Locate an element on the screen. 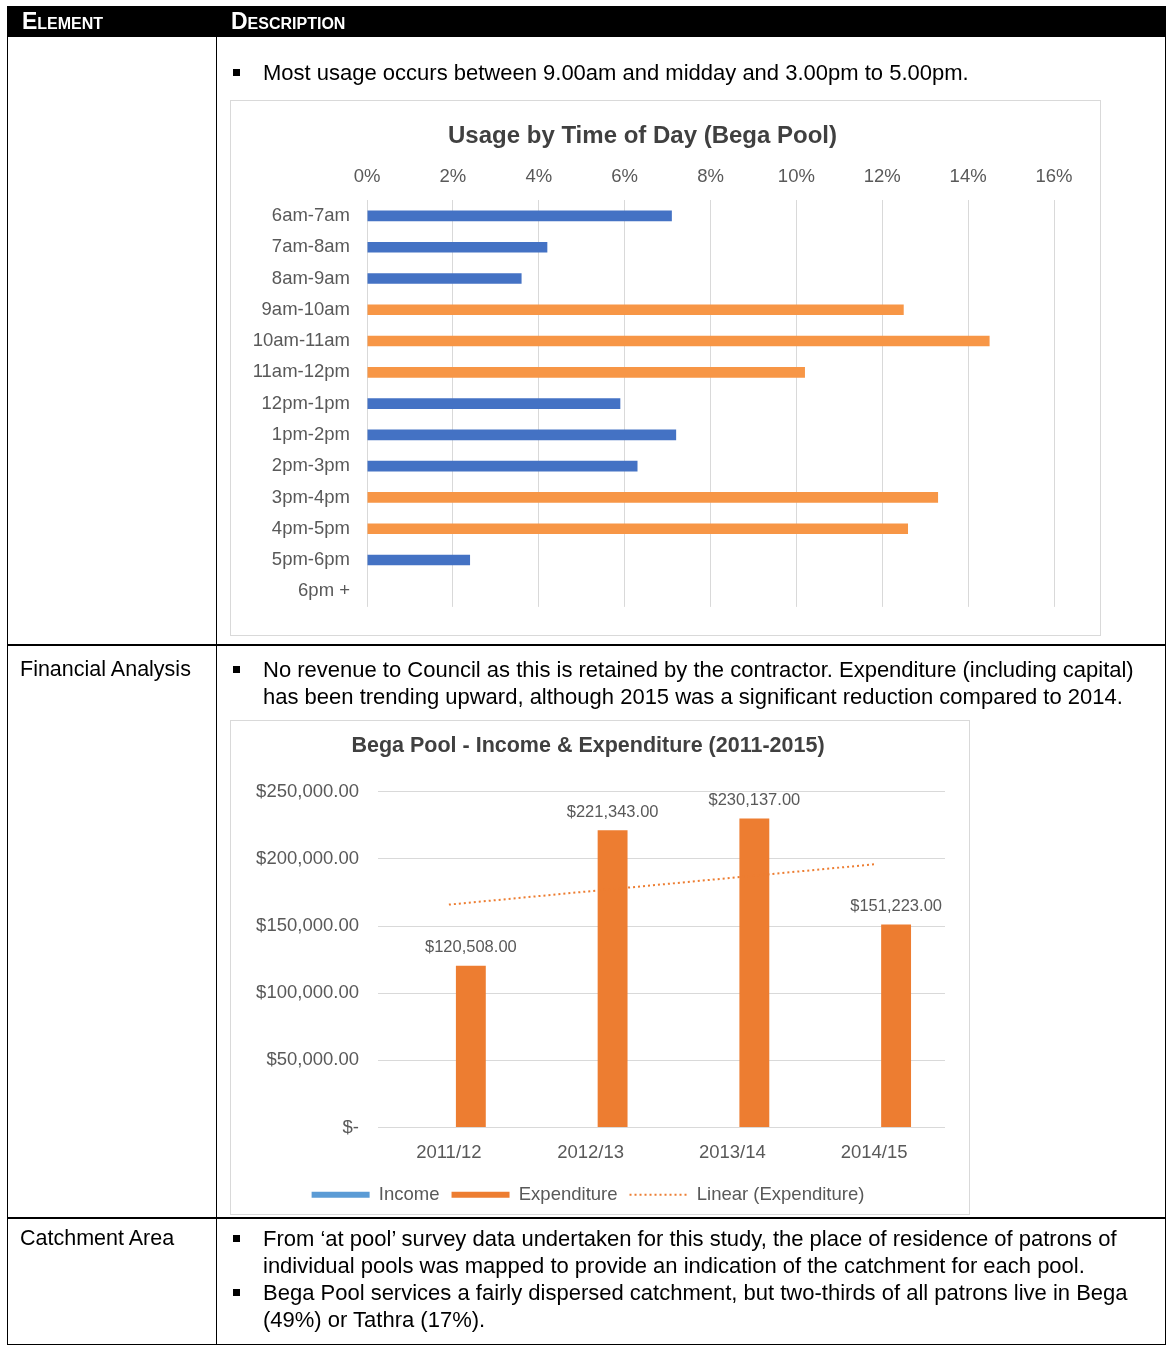 This screenshot has height=1351, width=1168. data-label: $120,508.00 is located at coordinates (470, 945).